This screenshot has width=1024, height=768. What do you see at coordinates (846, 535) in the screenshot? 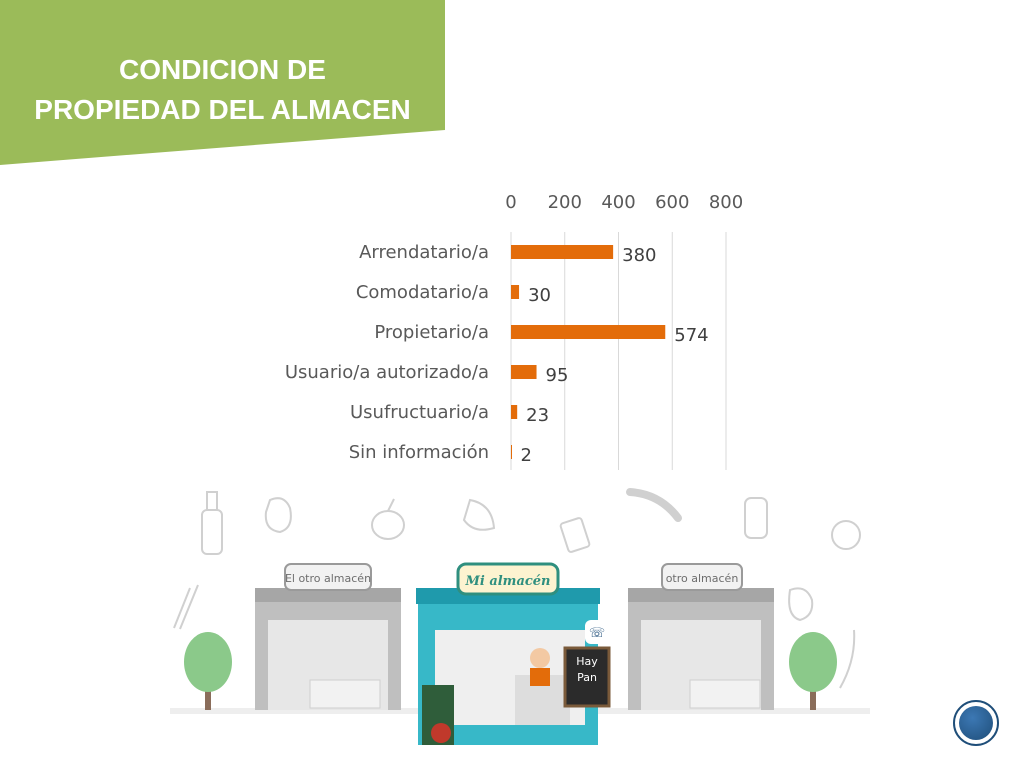
I see `artichoke-doodle-icon` at bounding box center [846, 535].